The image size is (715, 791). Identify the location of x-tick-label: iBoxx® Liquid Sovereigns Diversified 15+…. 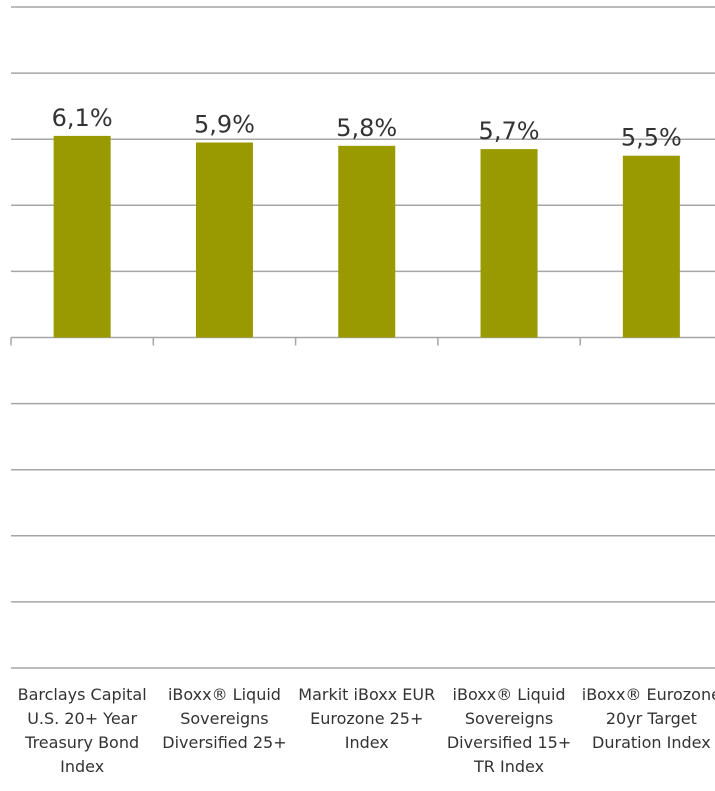
(509, 730).